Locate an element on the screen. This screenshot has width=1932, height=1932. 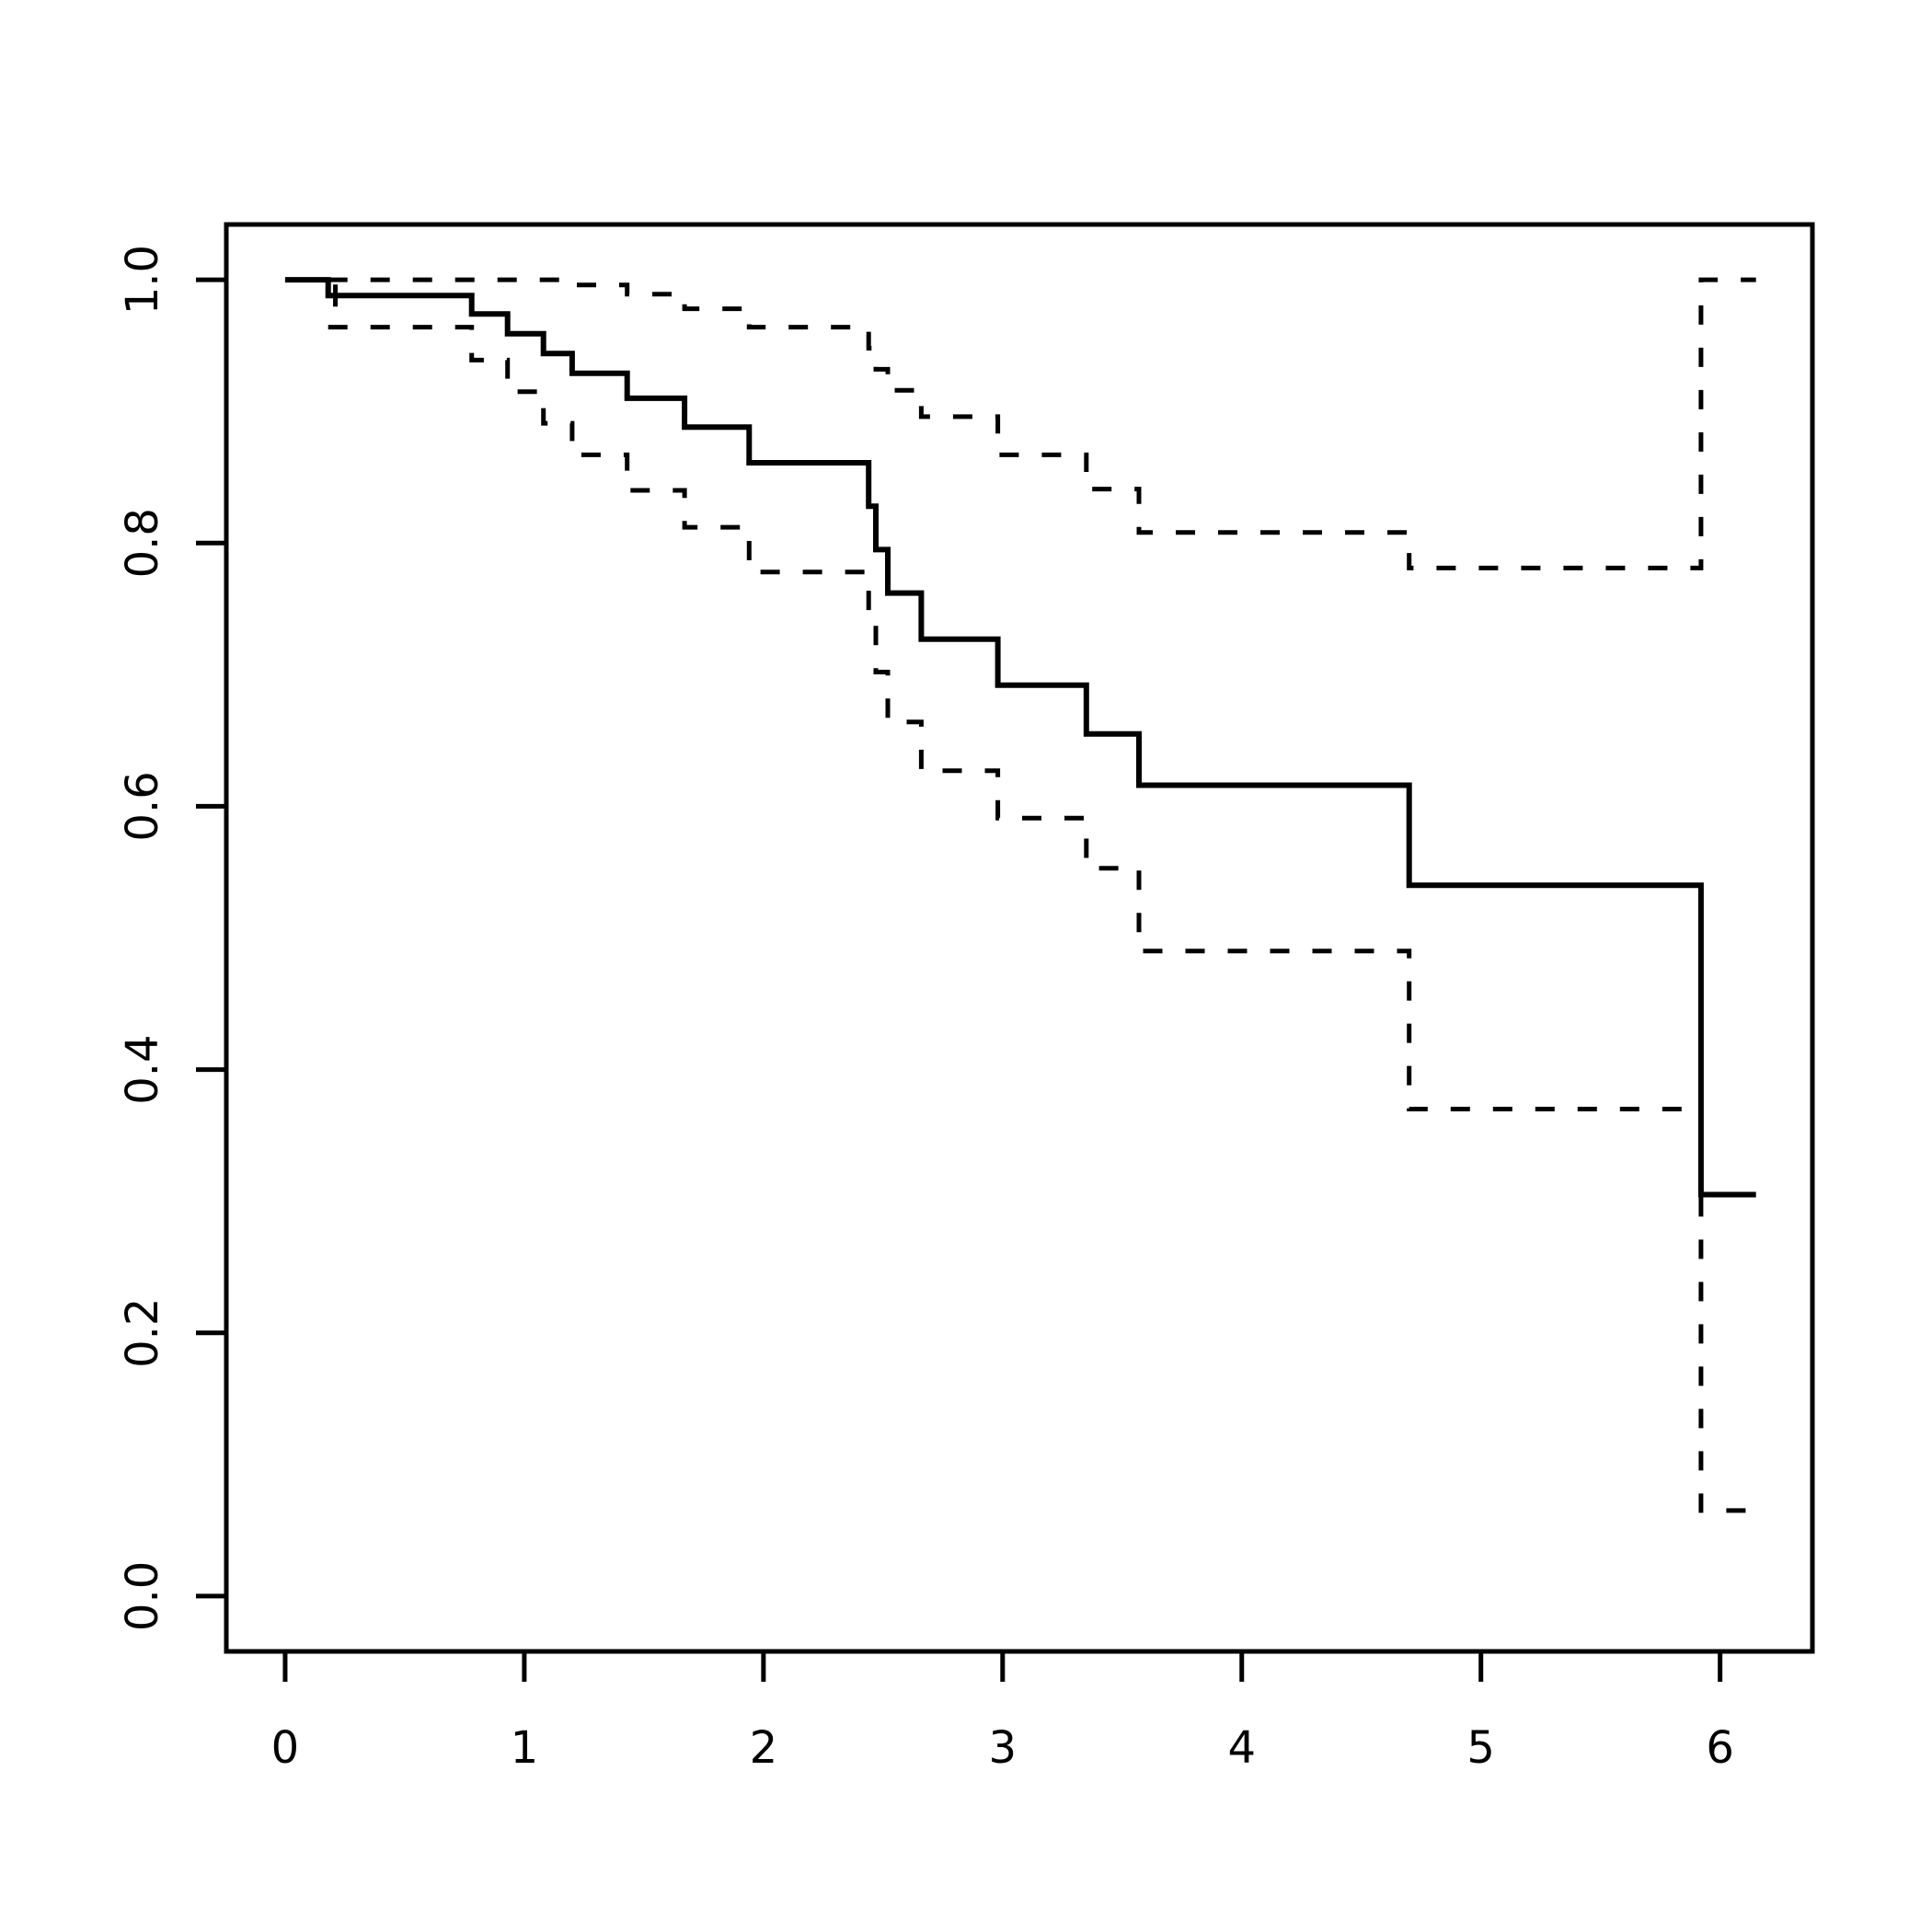
x-tick-label: 6 is located at coordinates (1720, 1748).